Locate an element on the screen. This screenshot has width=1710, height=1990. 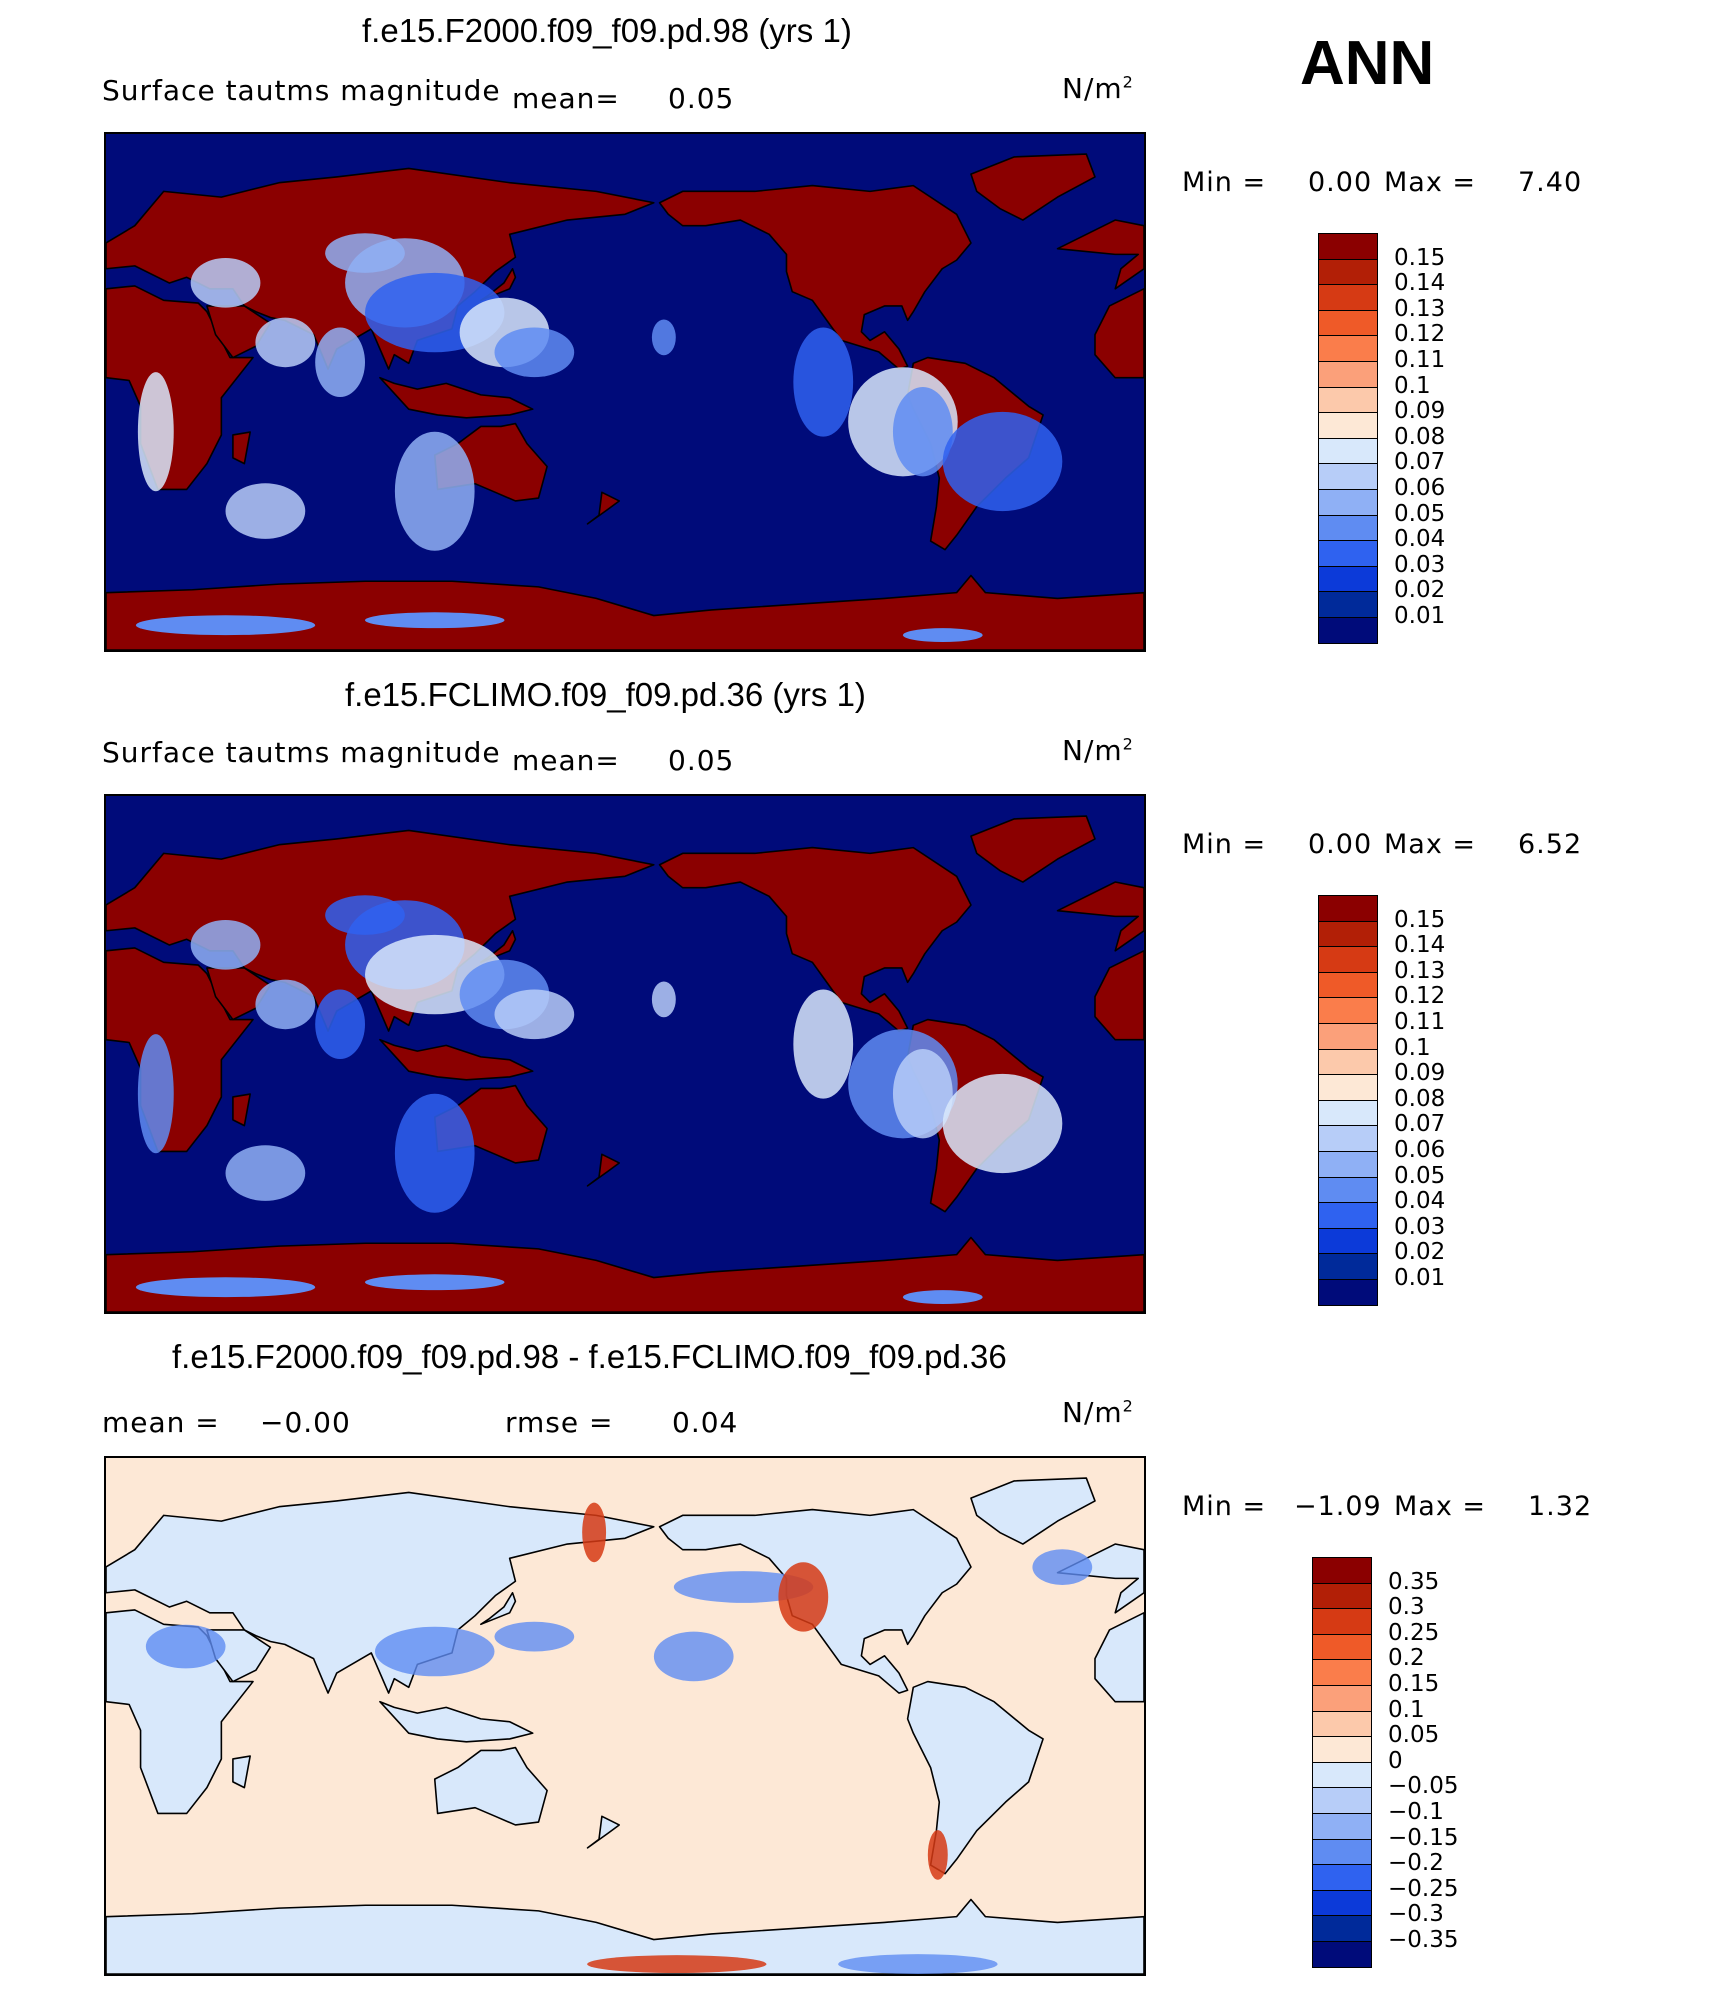
panel3-rmse-label: rmse = is located at coordinates (559, 1422).